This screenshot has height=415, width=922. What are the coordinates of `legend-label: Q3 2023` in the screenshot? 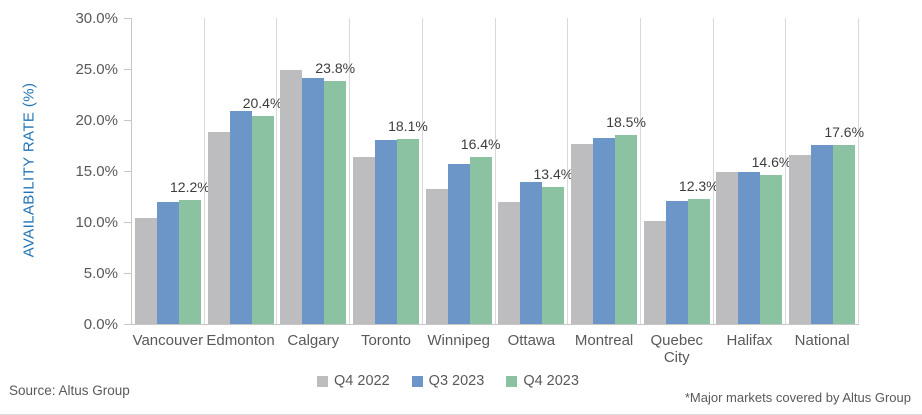 It's located at (456, 381).